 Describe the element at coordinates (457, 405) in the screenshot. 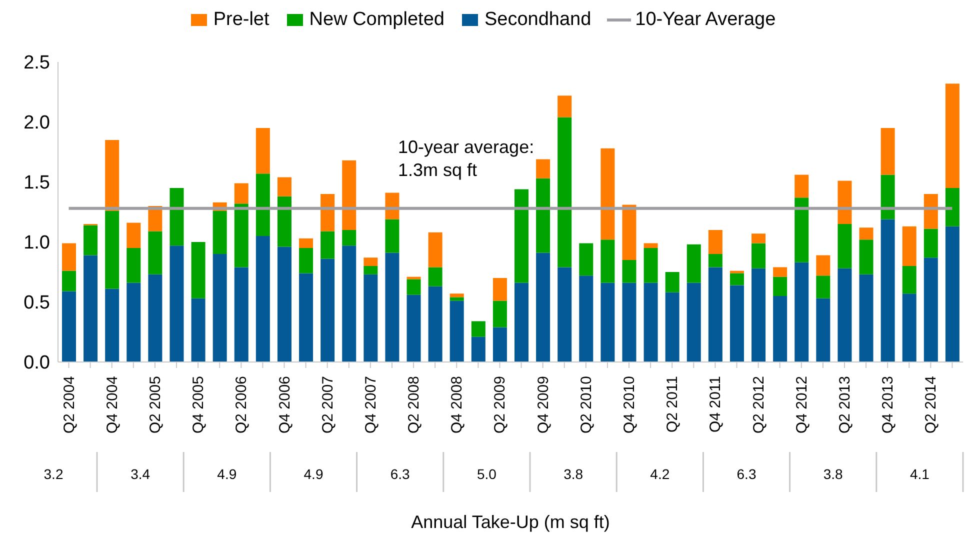

I see `x-tick-label: Q4 2008` at that location.